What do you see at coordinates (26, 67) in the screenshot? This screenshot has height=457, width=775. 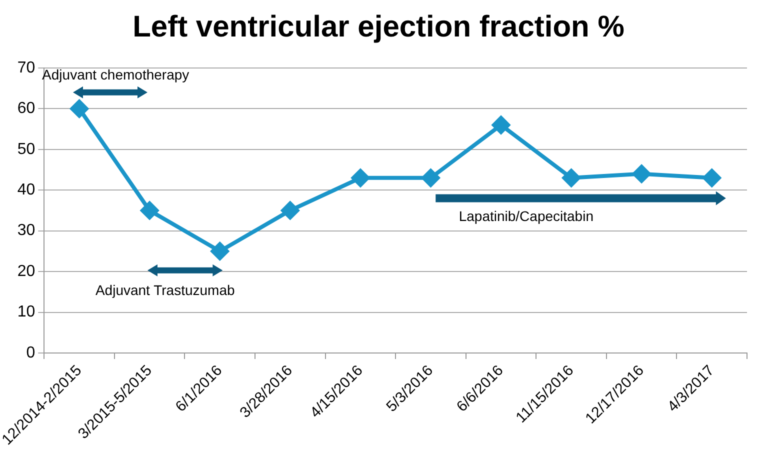 I see `y-tick-label: 70` at bounding box center [26, 67].